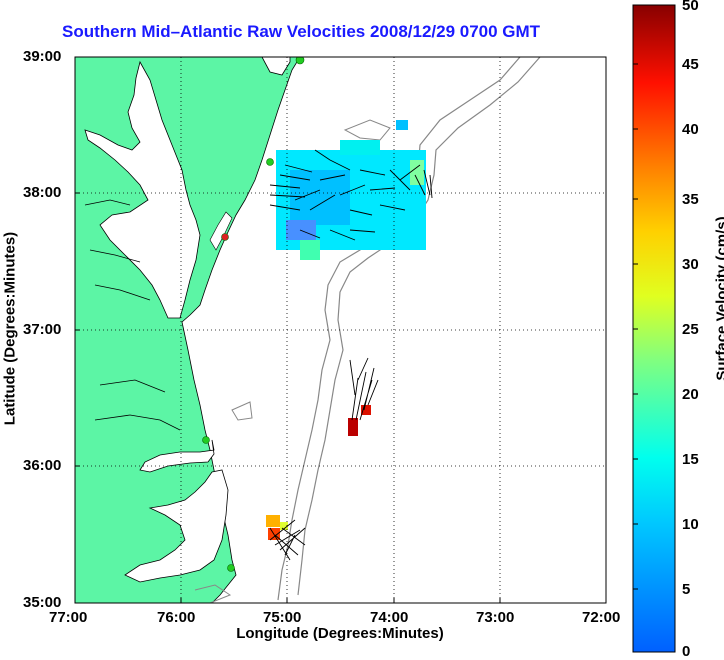 The height and width of the screenshot is (660, 724). I want to click on y-tick-label: 36:00, so click(42, 465).